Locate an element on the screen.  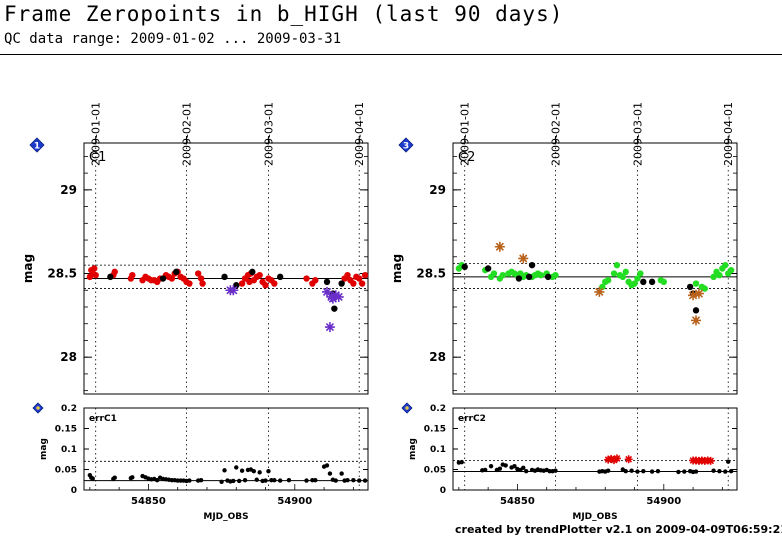
panel-err-left: 0 0.05 0.1 0.15 0.2 54850 54900 MJD_OBS mag errC1 is located at coordinates (200, 462).